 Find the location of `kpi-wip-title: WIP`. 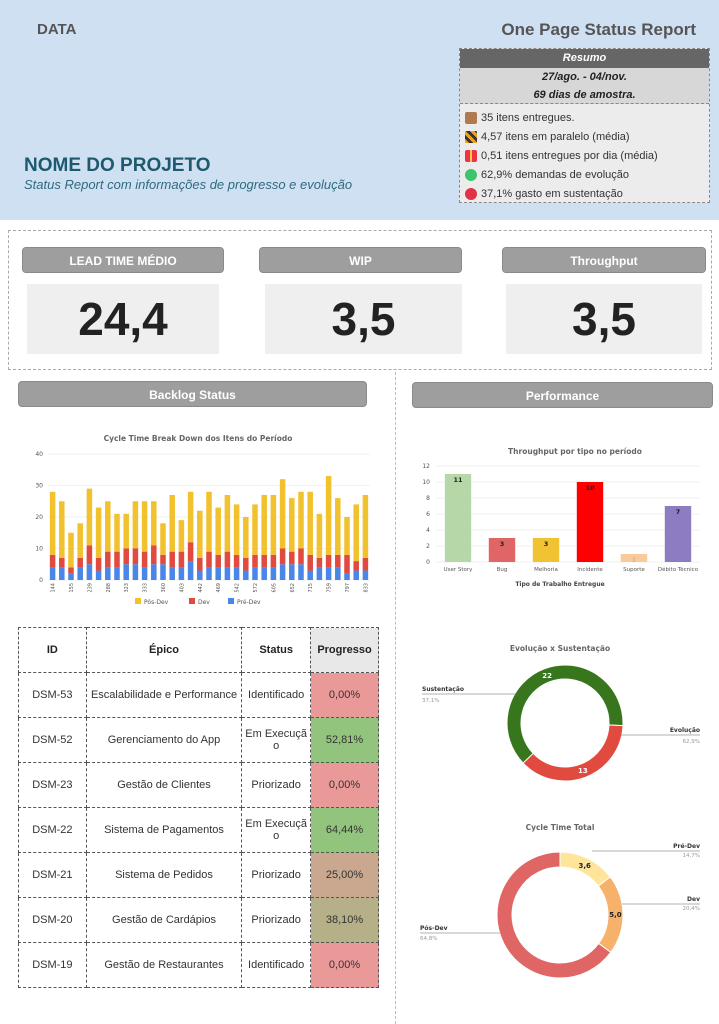

kpi-wip-title: WIP is located at coordinates (360, 260).